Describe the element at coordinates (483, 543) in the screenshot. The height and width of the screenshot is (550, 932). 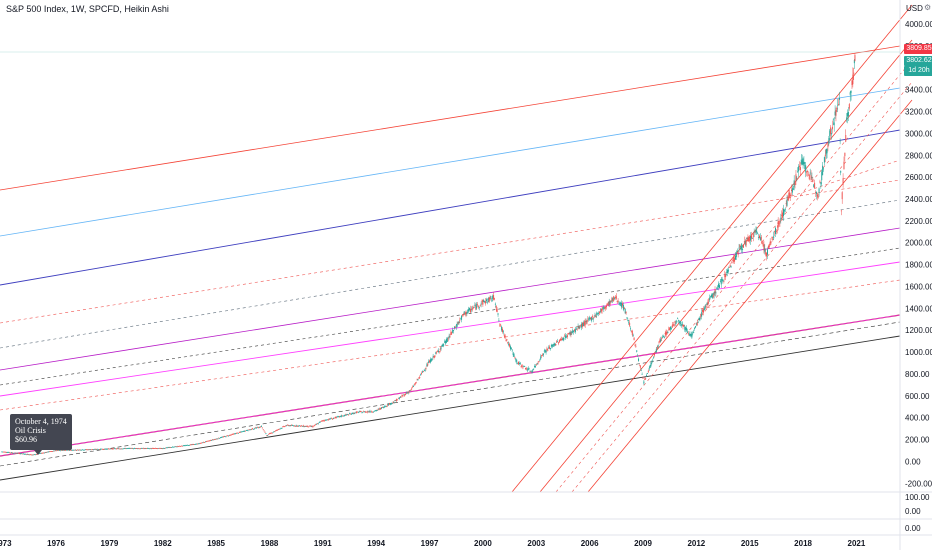
I see `x-tick-9: 2000` at that location.